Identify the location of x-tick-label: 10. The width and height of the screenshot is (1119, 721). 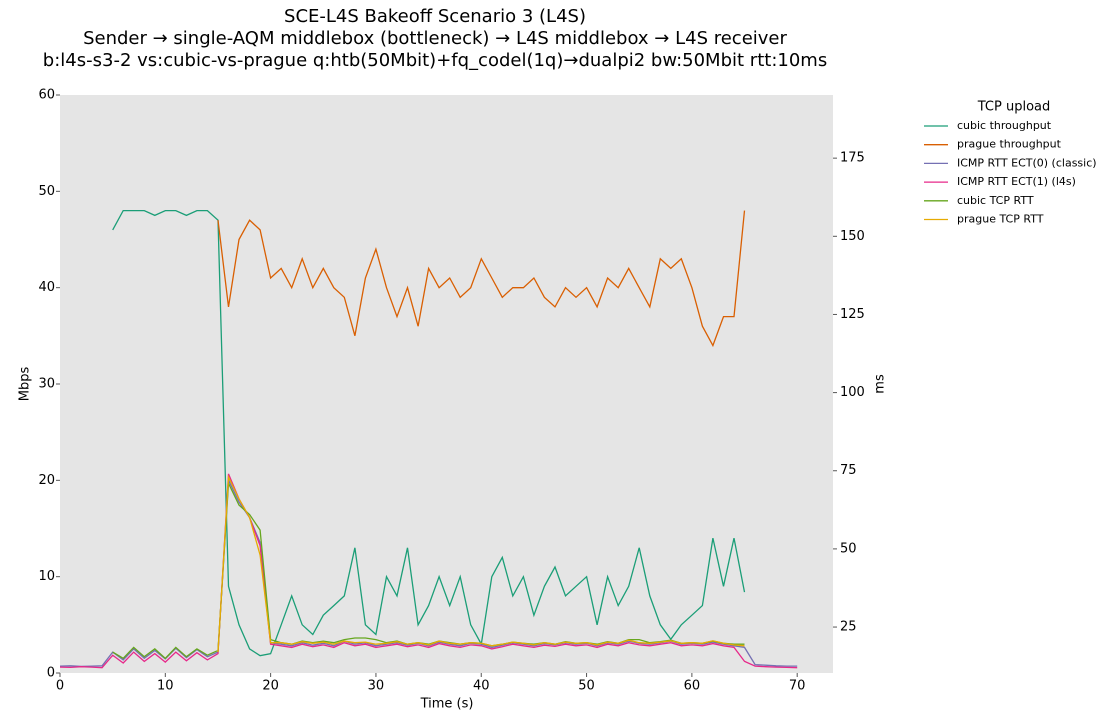
(165, 686).